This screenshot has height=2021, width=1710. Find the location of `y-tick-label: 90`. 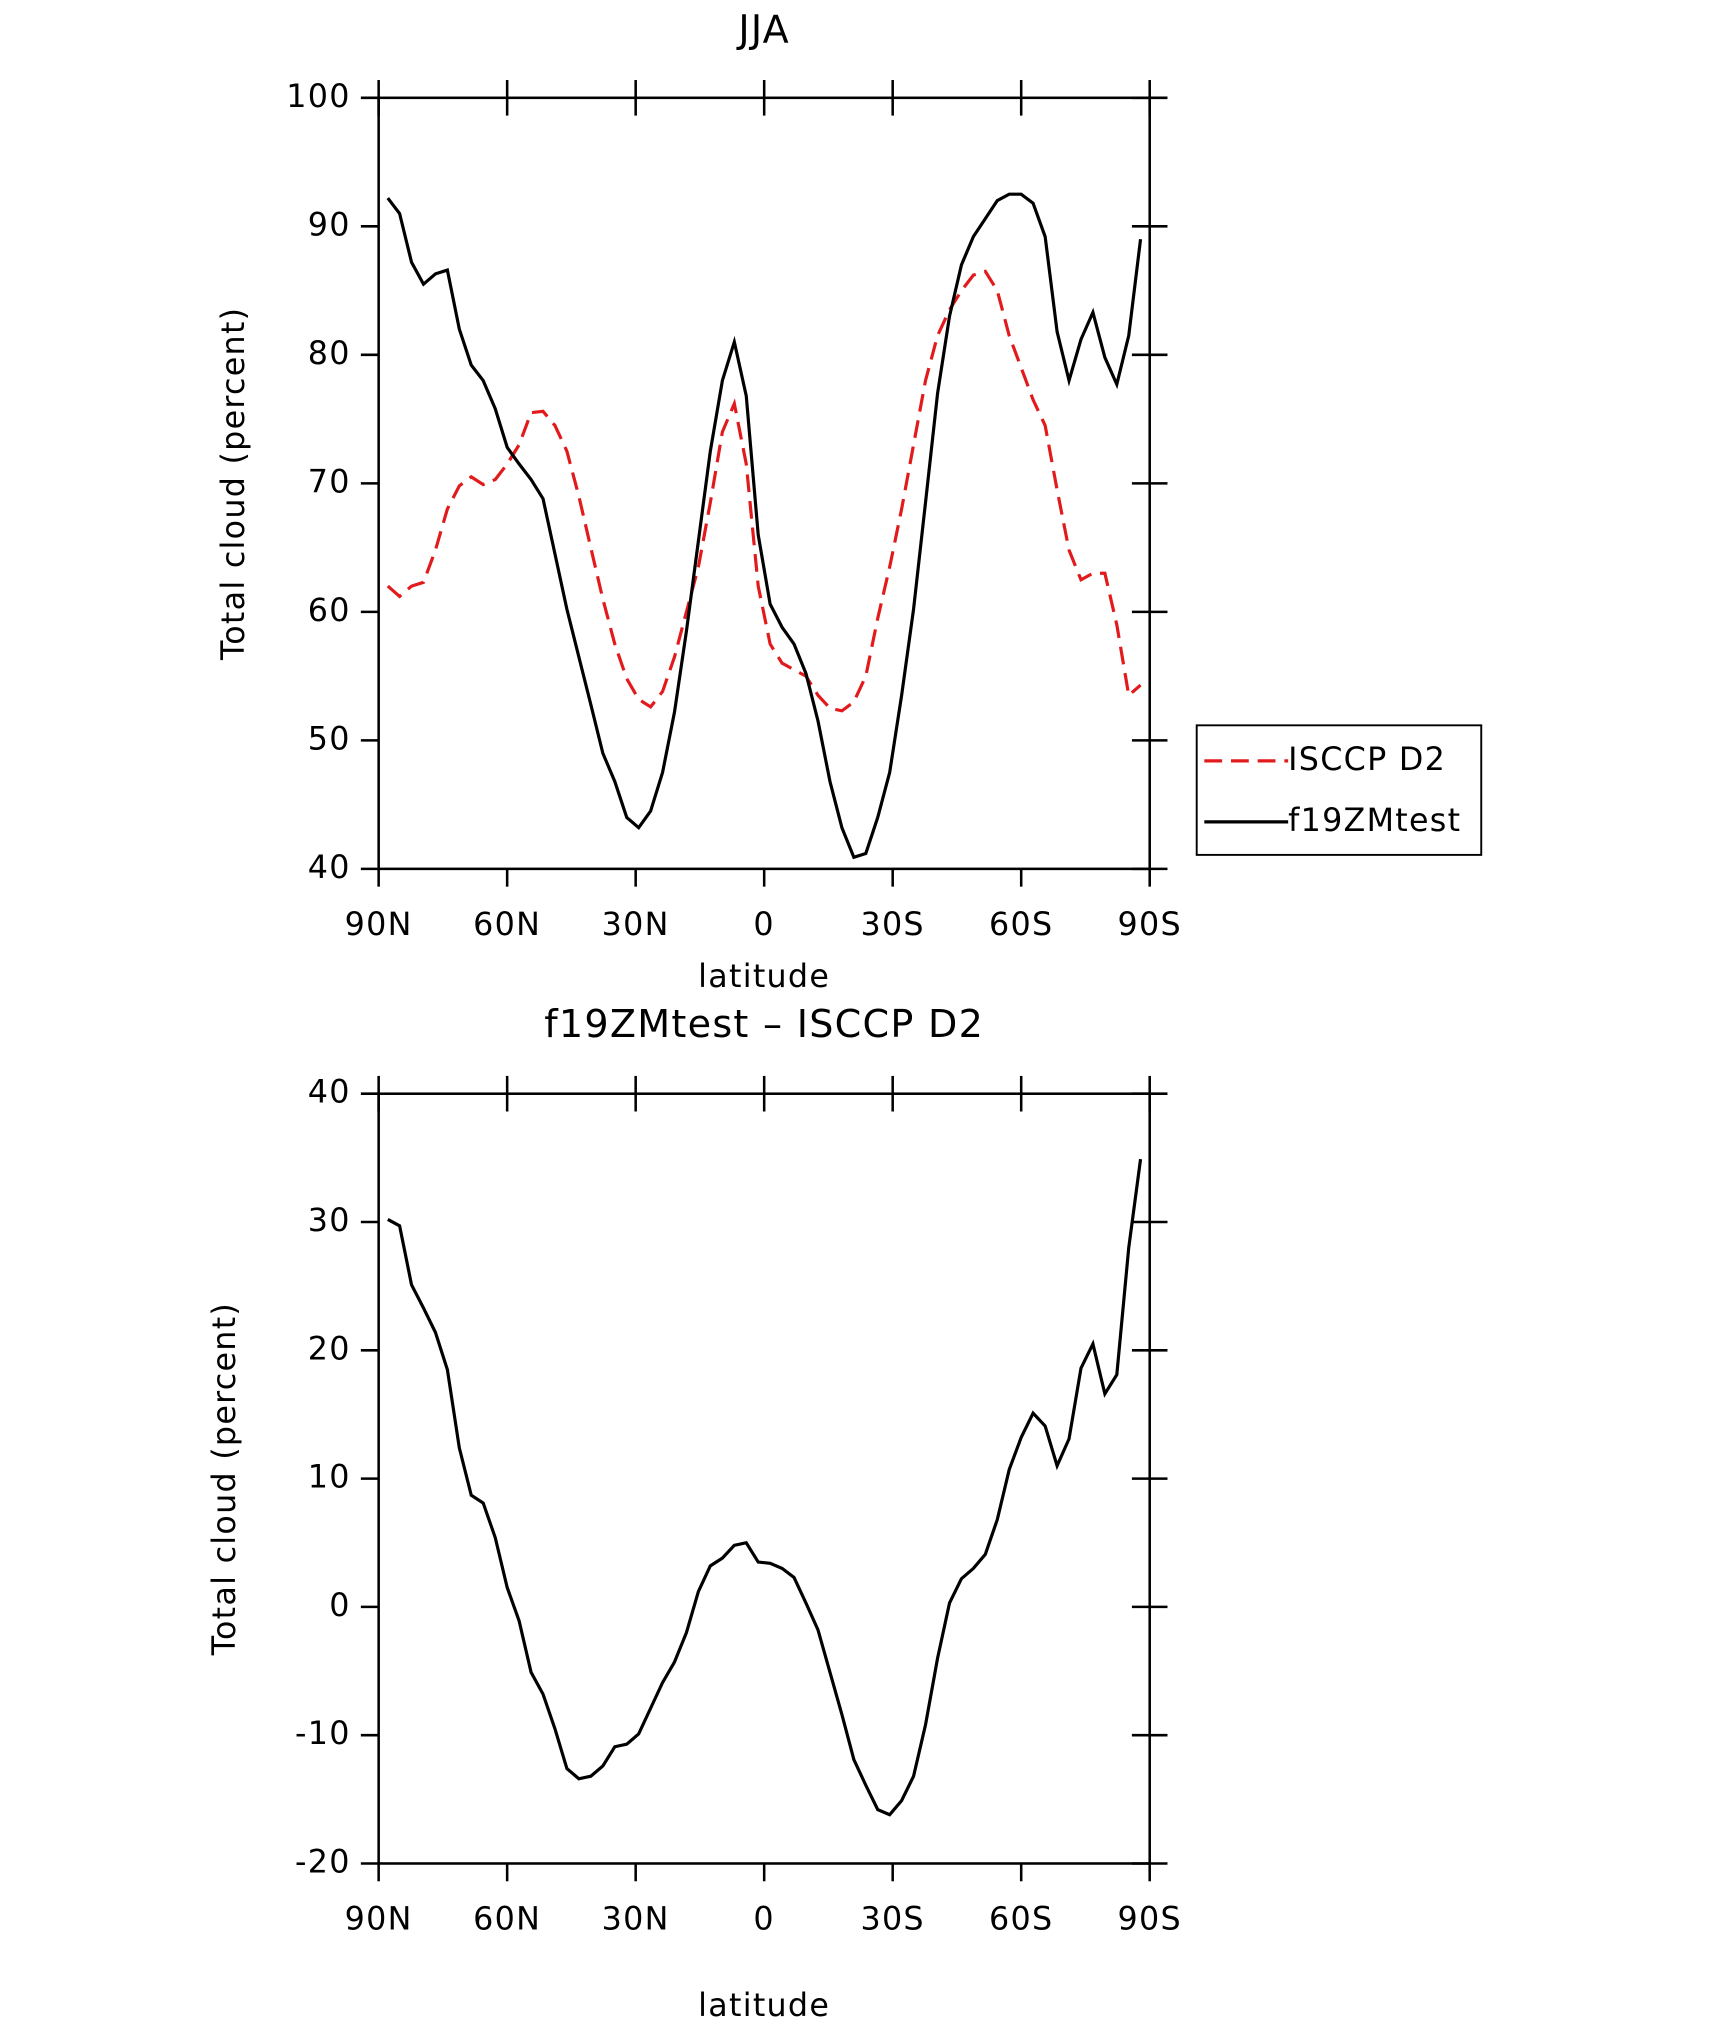

y-tick-label: 90 is located at coordinates (329, 225).